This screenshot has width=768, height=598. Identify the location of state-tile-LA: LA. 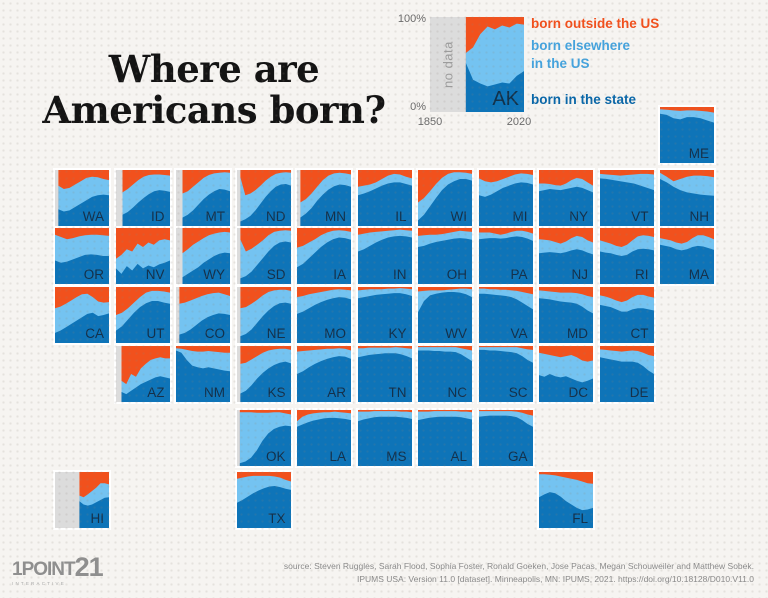
(324, 438).